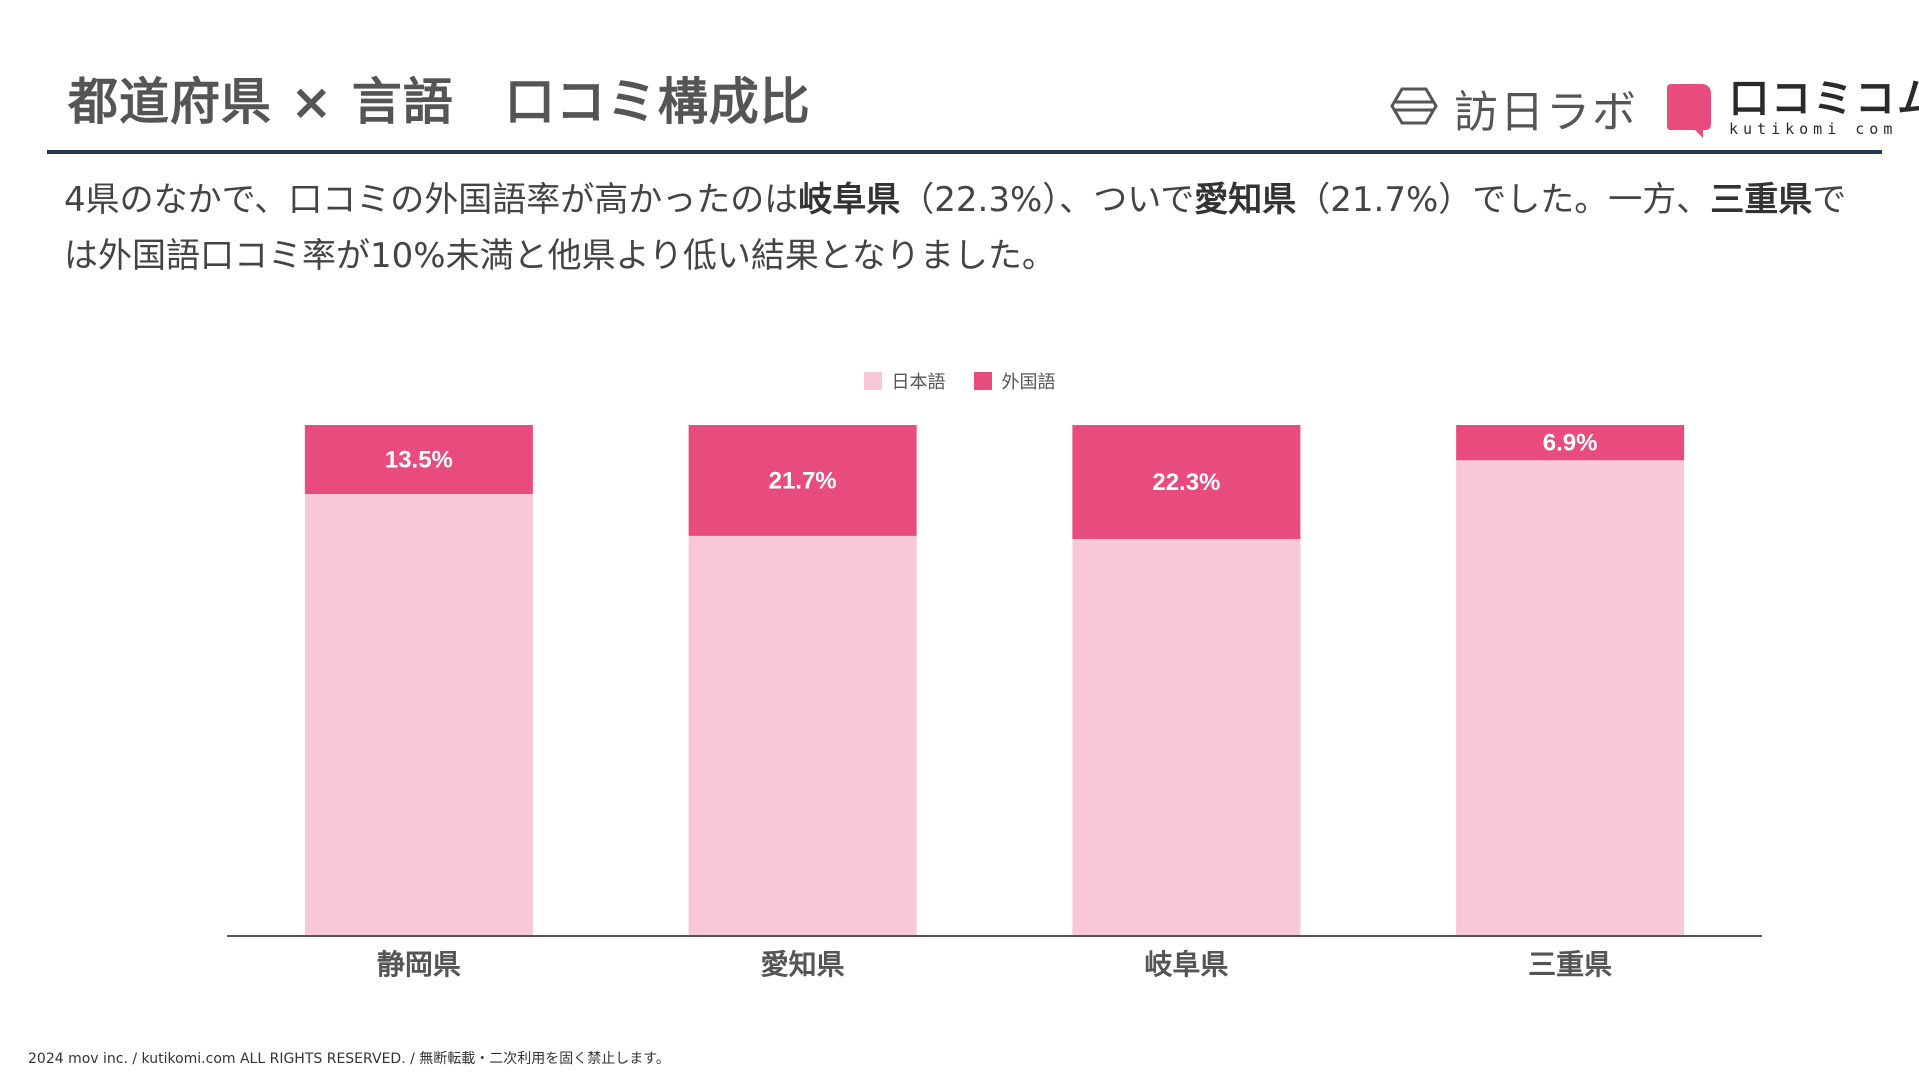 This screenshot has height=1080, width=1919. What do you see at coordinates (1245, 200) in the screenshot?
I see `description-highlight: 愛知県` at bounding box center [1245, 200].